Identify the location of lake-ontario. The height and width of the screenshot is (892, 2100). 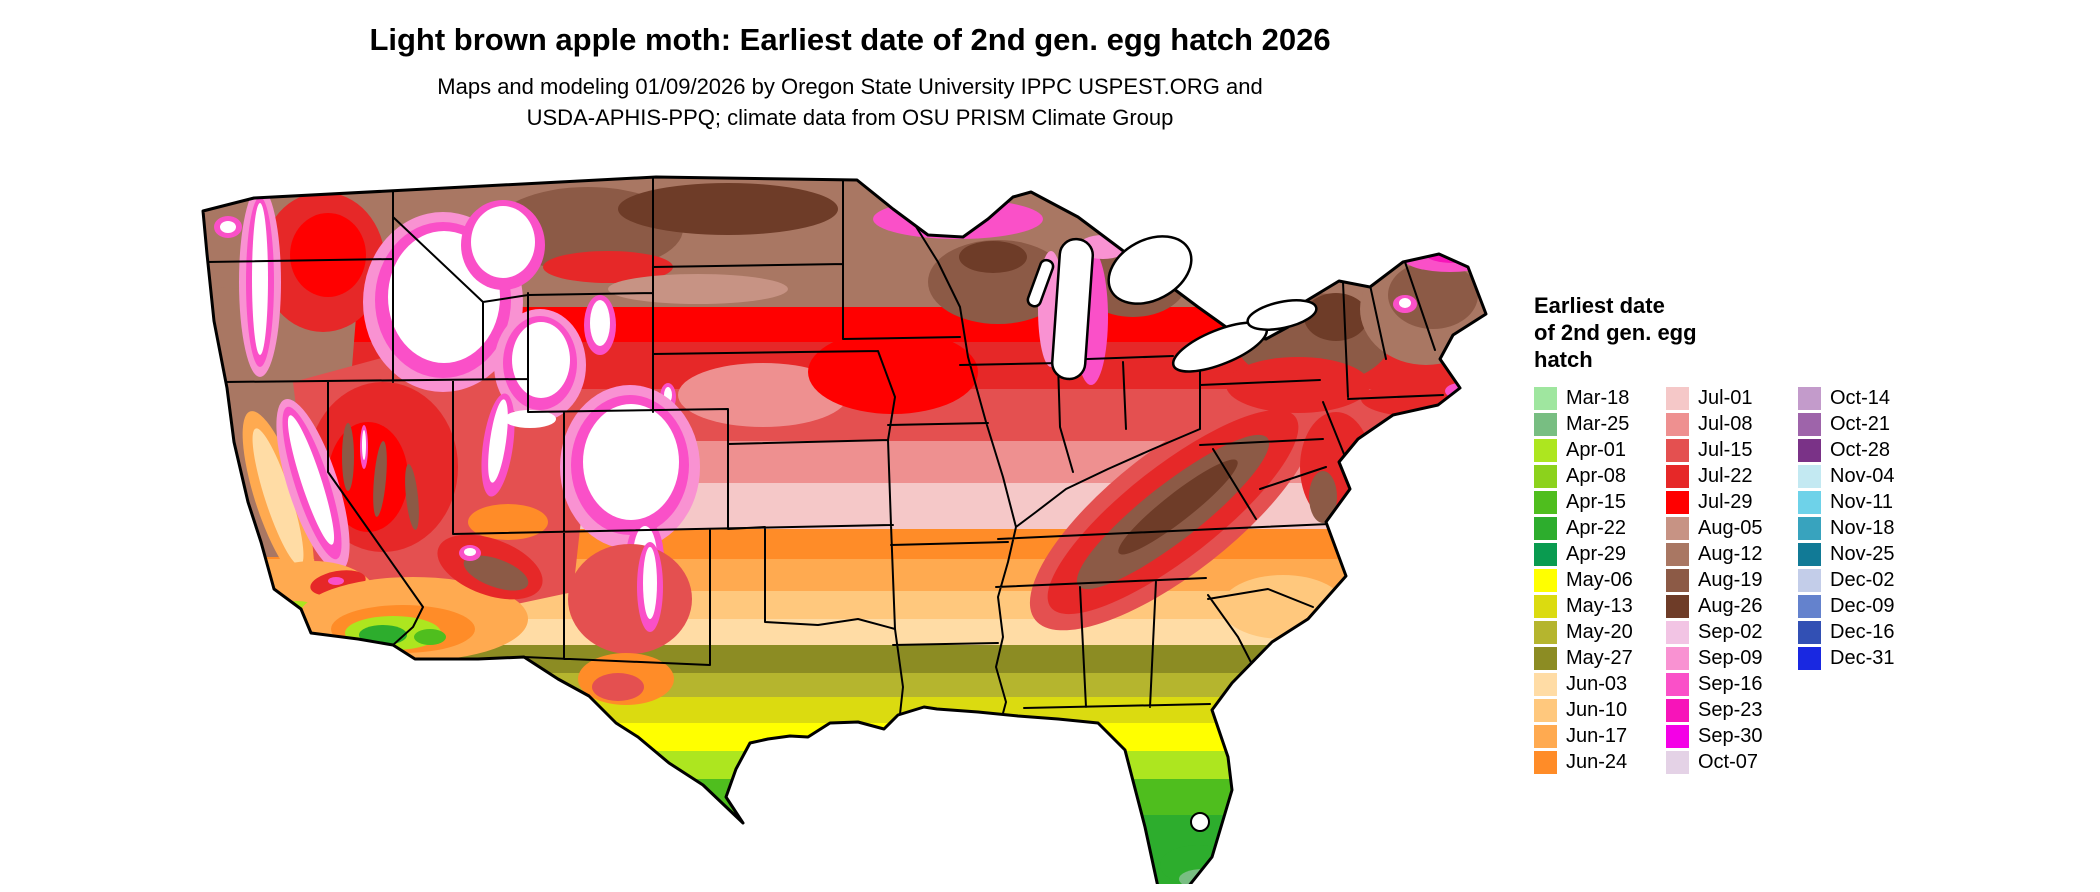
(1282, 315).